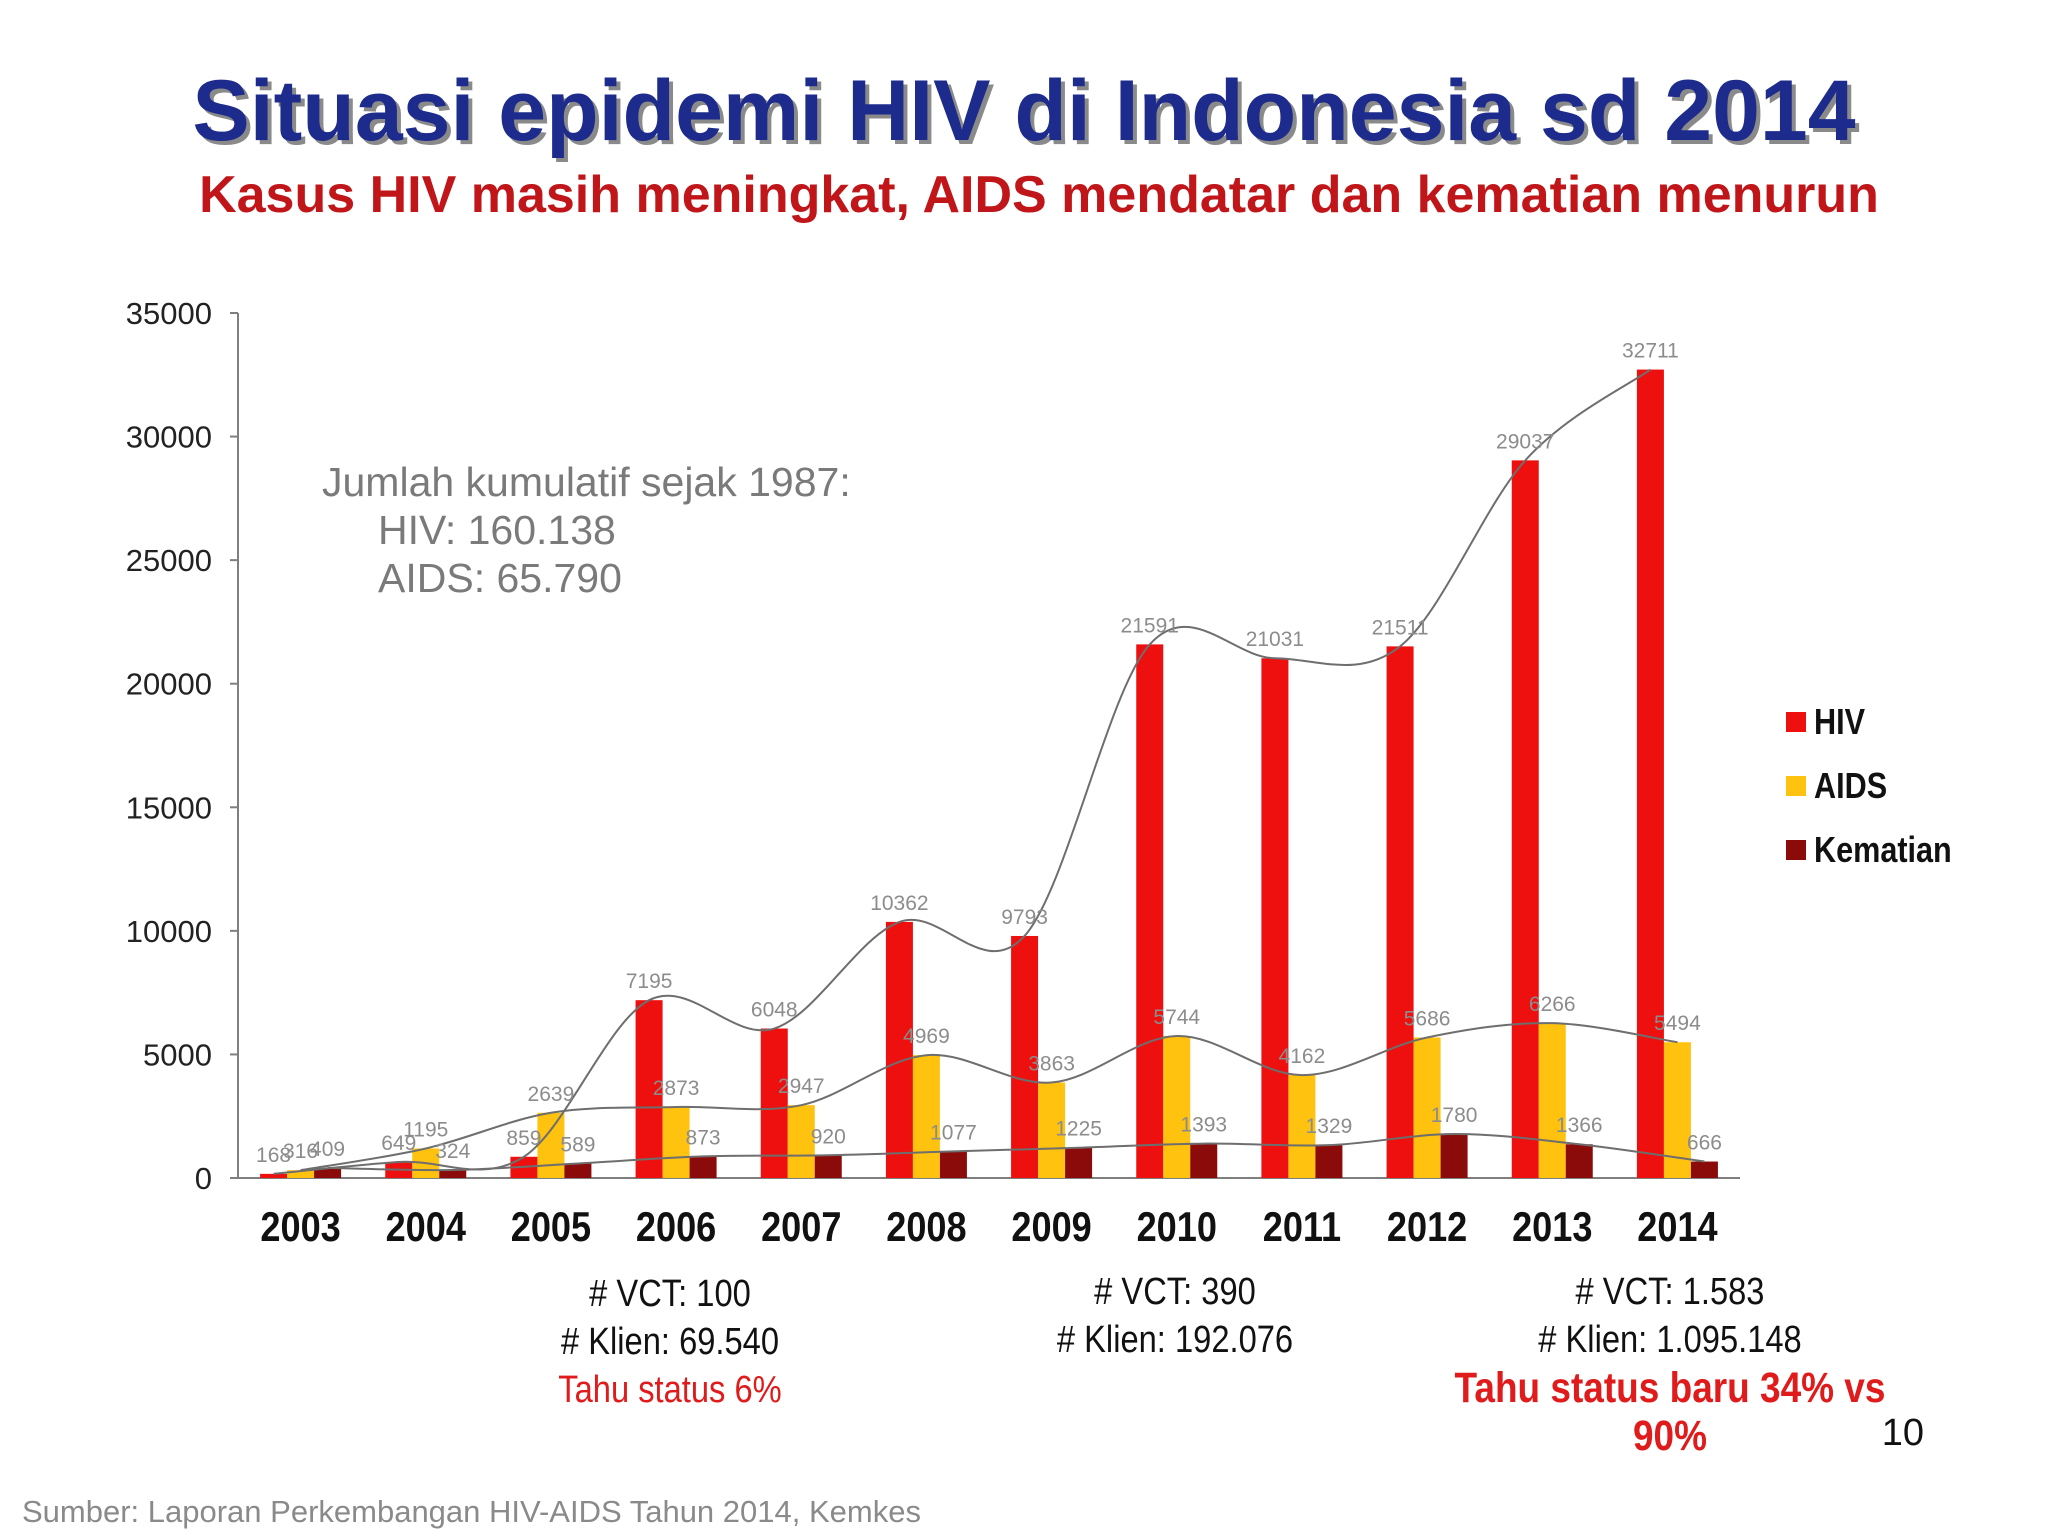  I want to click on data-label-aids: 5494, so click(1677, 1023).